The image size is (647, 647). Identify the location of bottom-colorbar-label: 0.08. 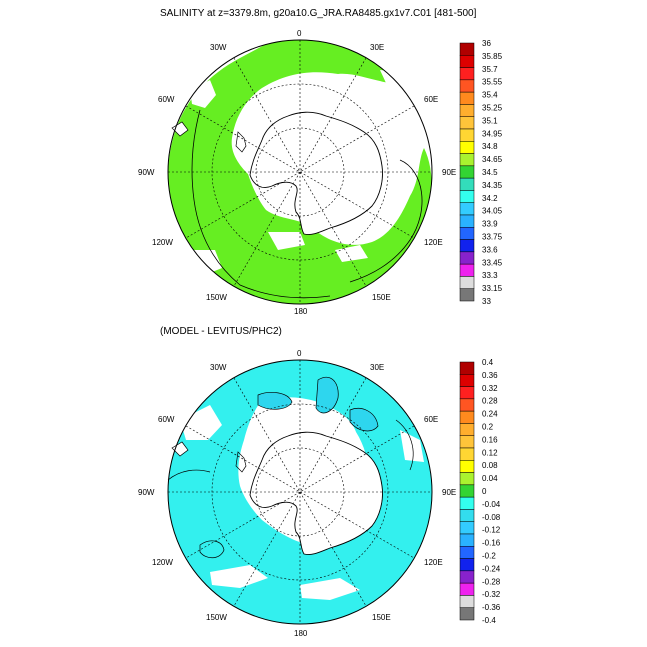
(490, 465).